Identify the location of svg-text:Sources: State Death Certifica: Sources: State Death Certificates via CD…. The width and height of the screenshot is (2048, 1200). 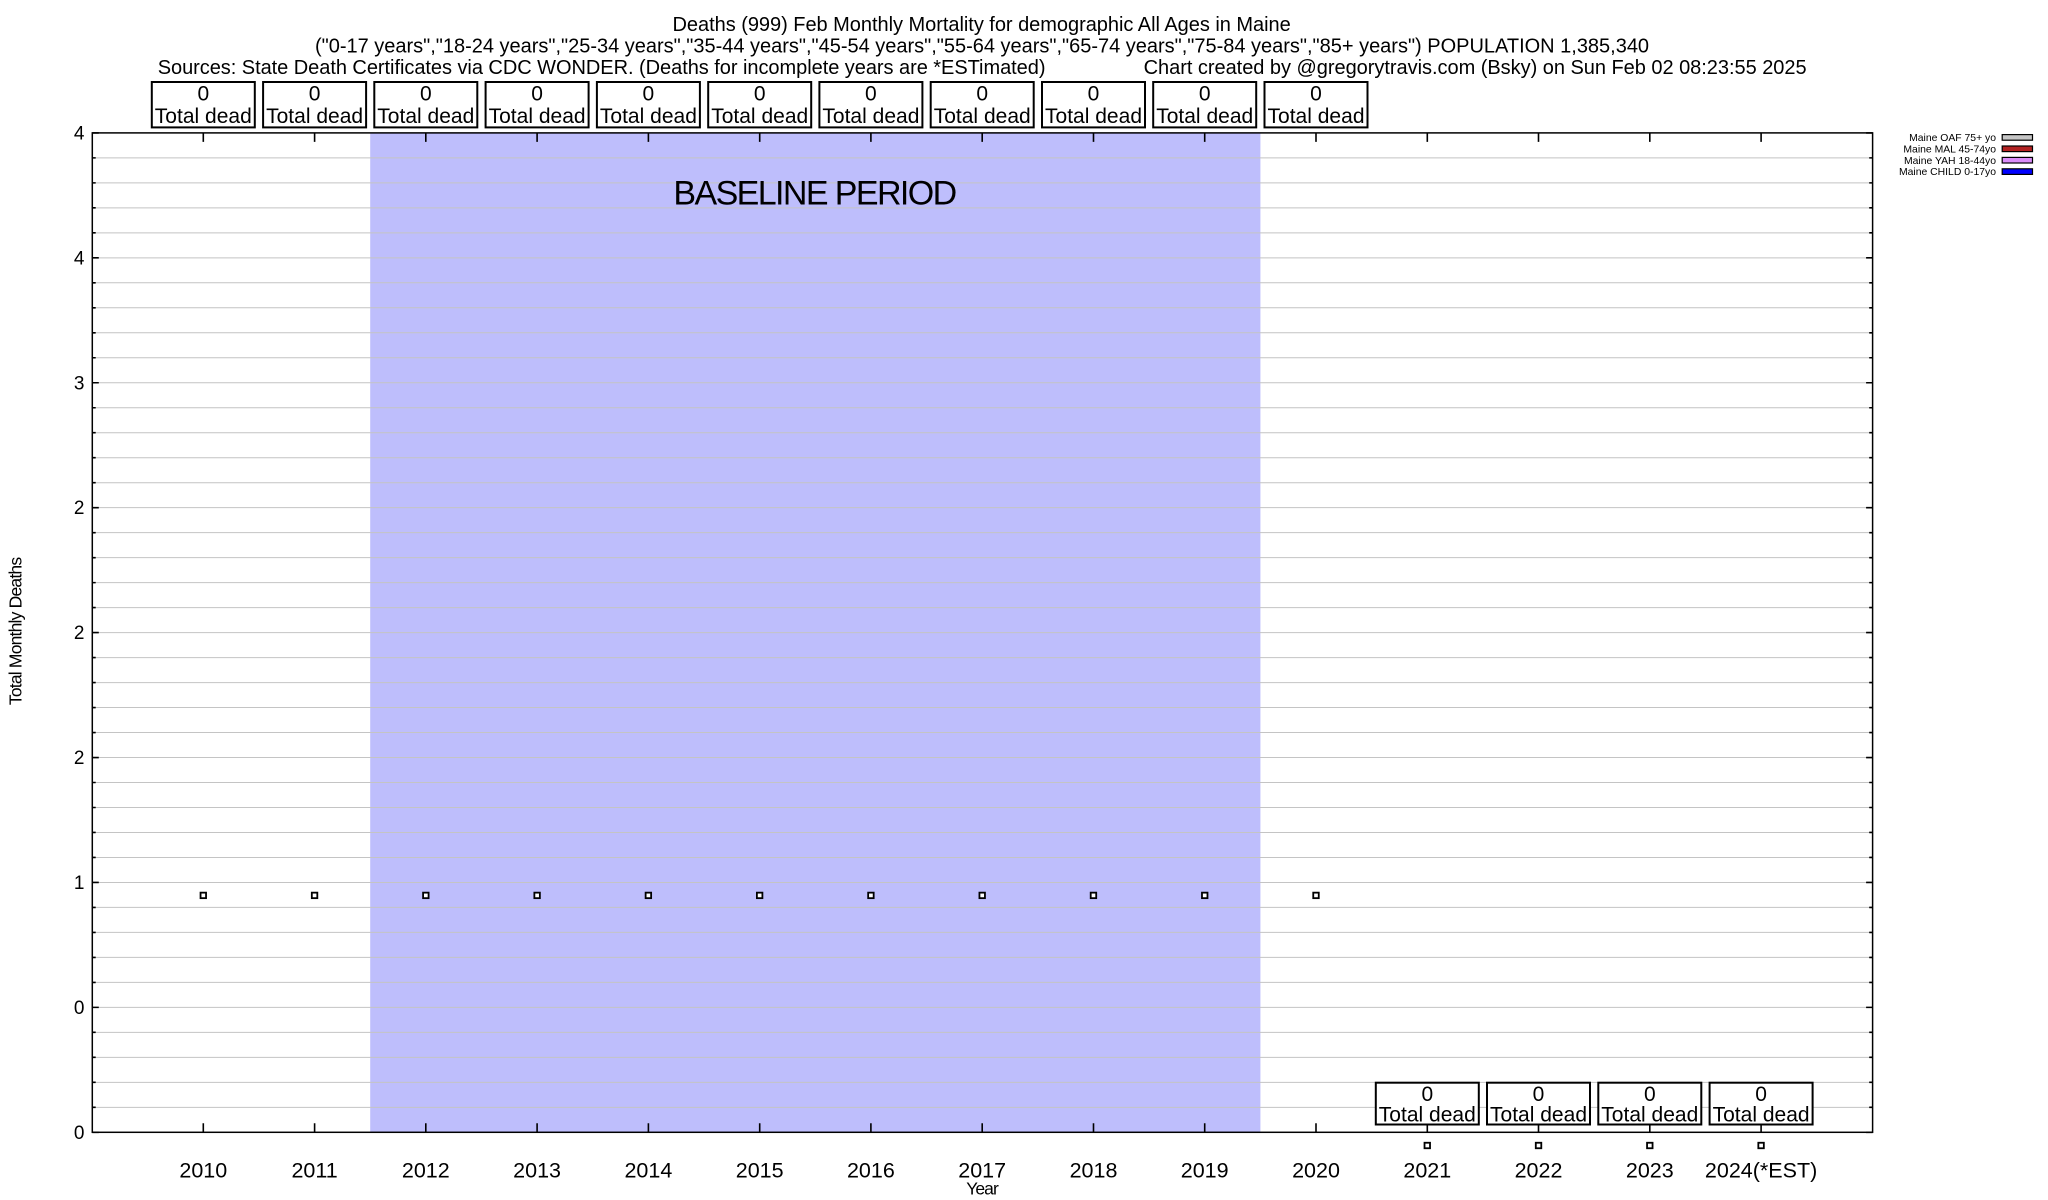
(602, 68).